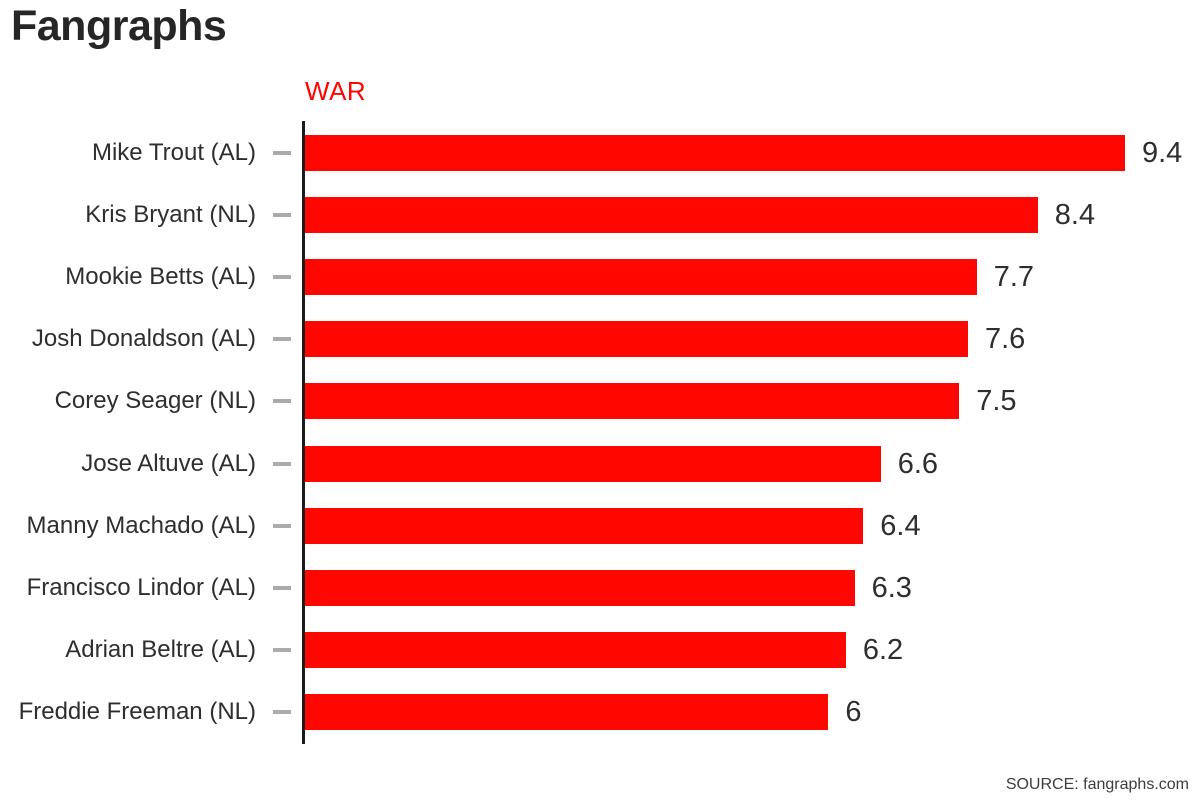 This screenshot has height=810, width=1200. I want to click on value-label: 7.7, so click(1014, 277).